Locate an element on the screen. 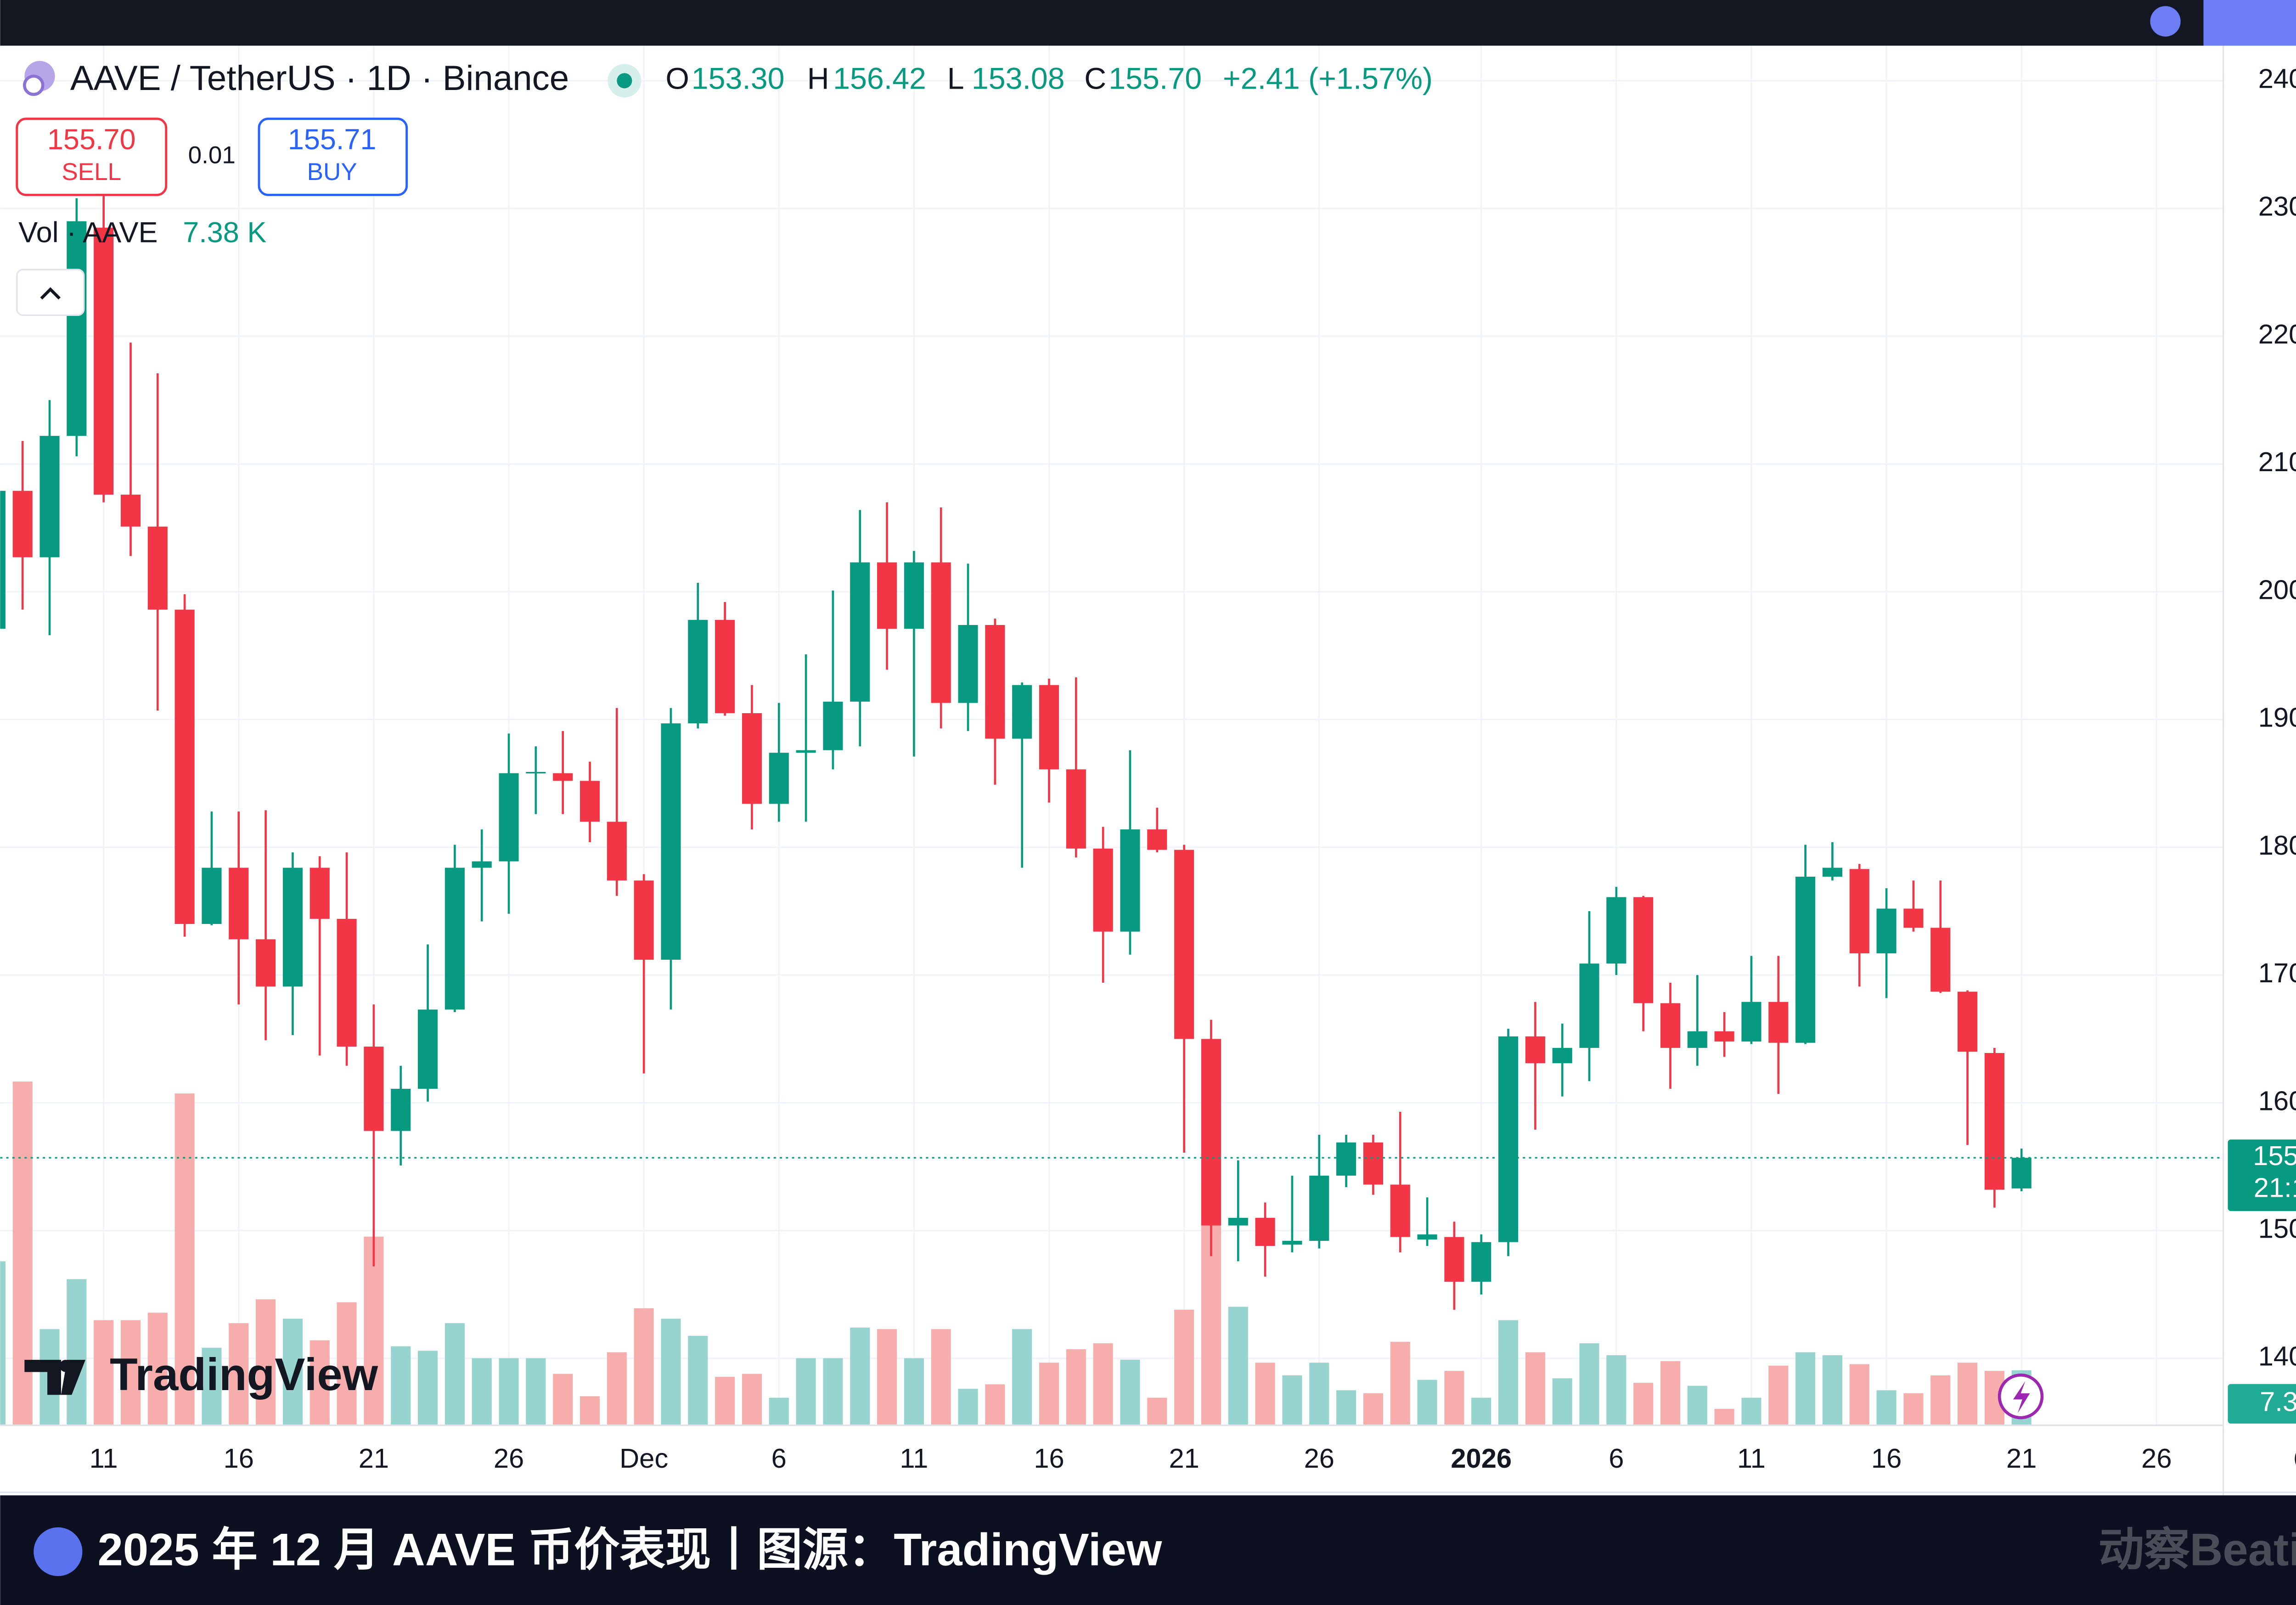  logo-mark is located at coordinates (65, 1366).